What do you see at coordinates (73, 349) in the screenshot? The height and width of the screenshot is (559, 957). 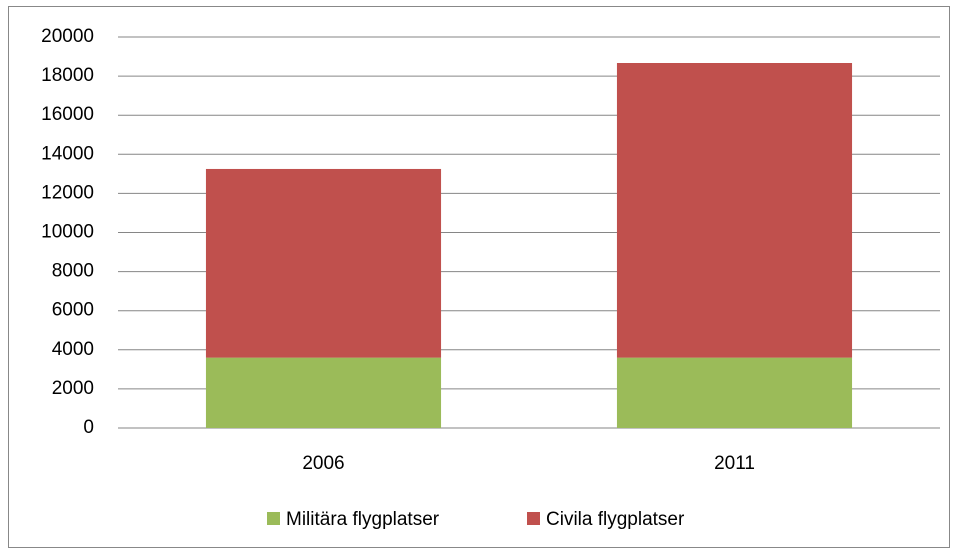 I see `y-tick-label: 4000` at bounding box center [73, 349].